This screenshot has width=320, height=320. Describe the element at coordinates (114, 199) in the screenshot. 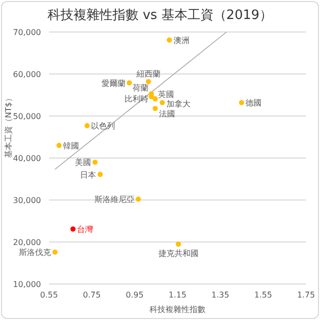

I see `annotation: 斯洛維尼亞` at that location.